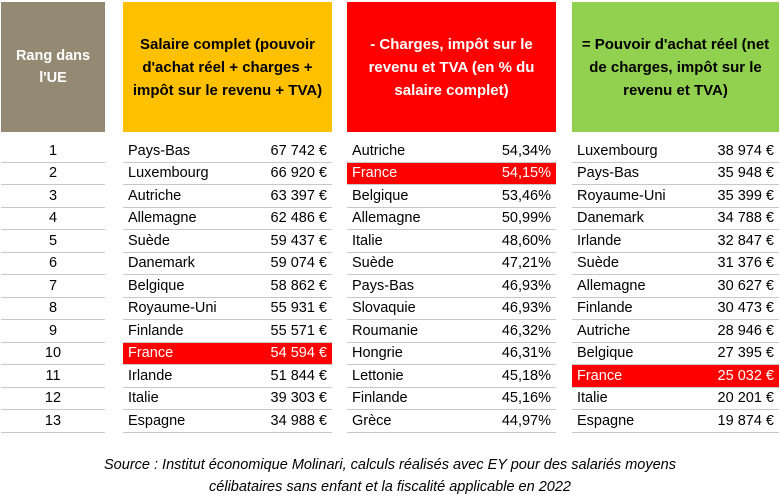 The height and width of the screenshot is (501, 780). I want to click on salary-value: 58 862 €, so click(298, 285).